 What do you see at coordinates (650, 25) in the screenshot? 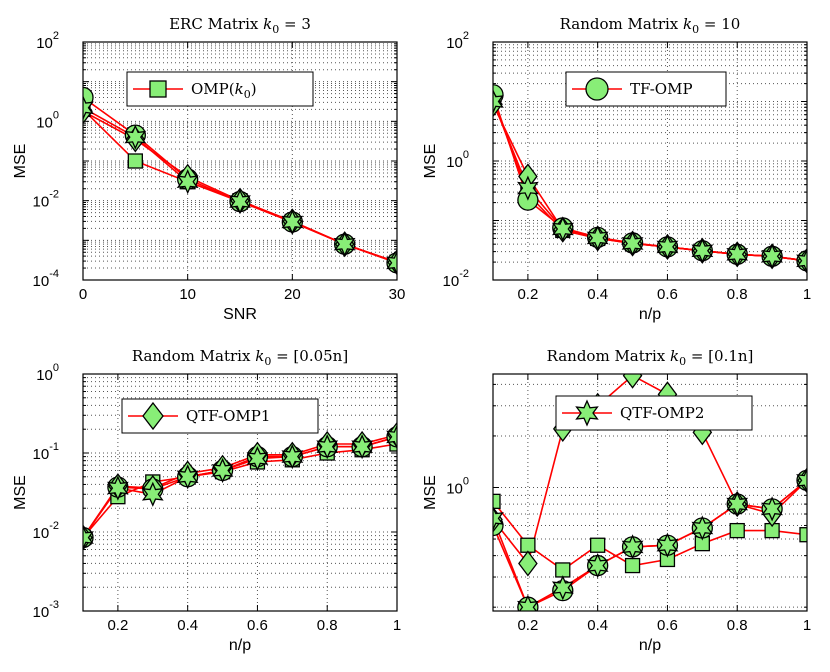
I see `chart-title: Random Matrix k0 = 10` at bounding box center [650, 25].